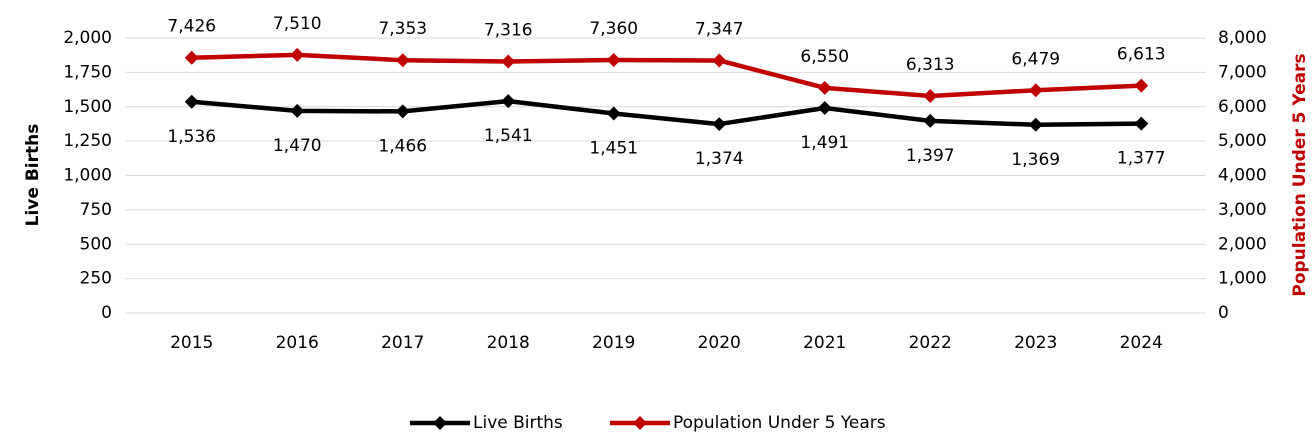  What do you see at coordinates (613, 343) in the screenshot?
I see `x-tick-label: 2019` at bounding box center [613, 343].